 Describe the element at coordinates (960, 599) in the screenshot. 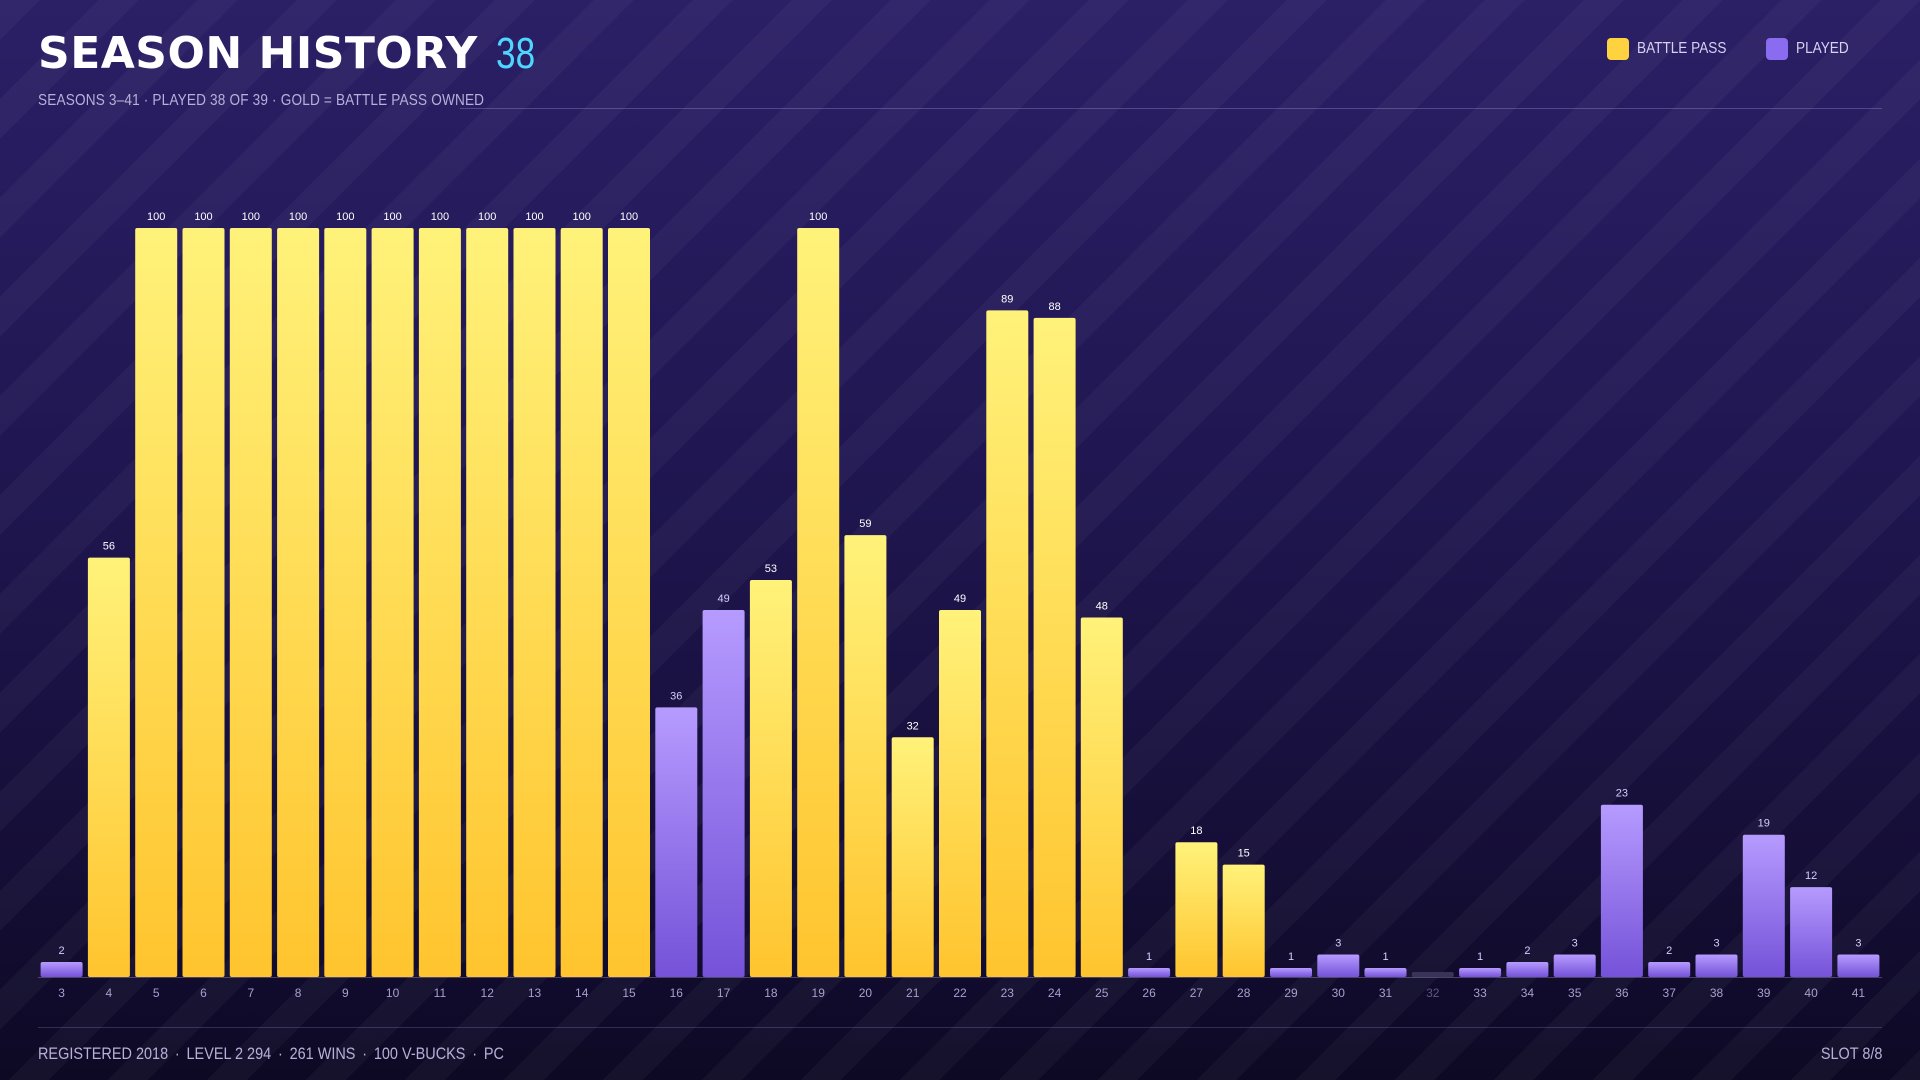

I see `value-label-season-22: 49` at that location.